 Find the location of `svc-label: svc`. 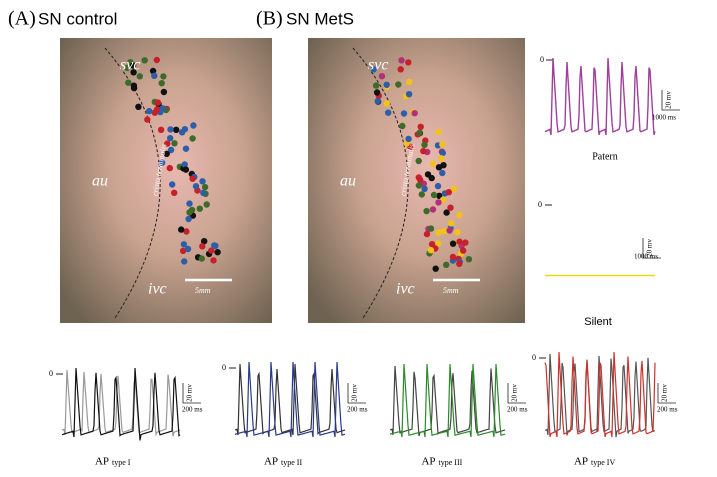

svc-label: svc is located at coordinates (378, 65).